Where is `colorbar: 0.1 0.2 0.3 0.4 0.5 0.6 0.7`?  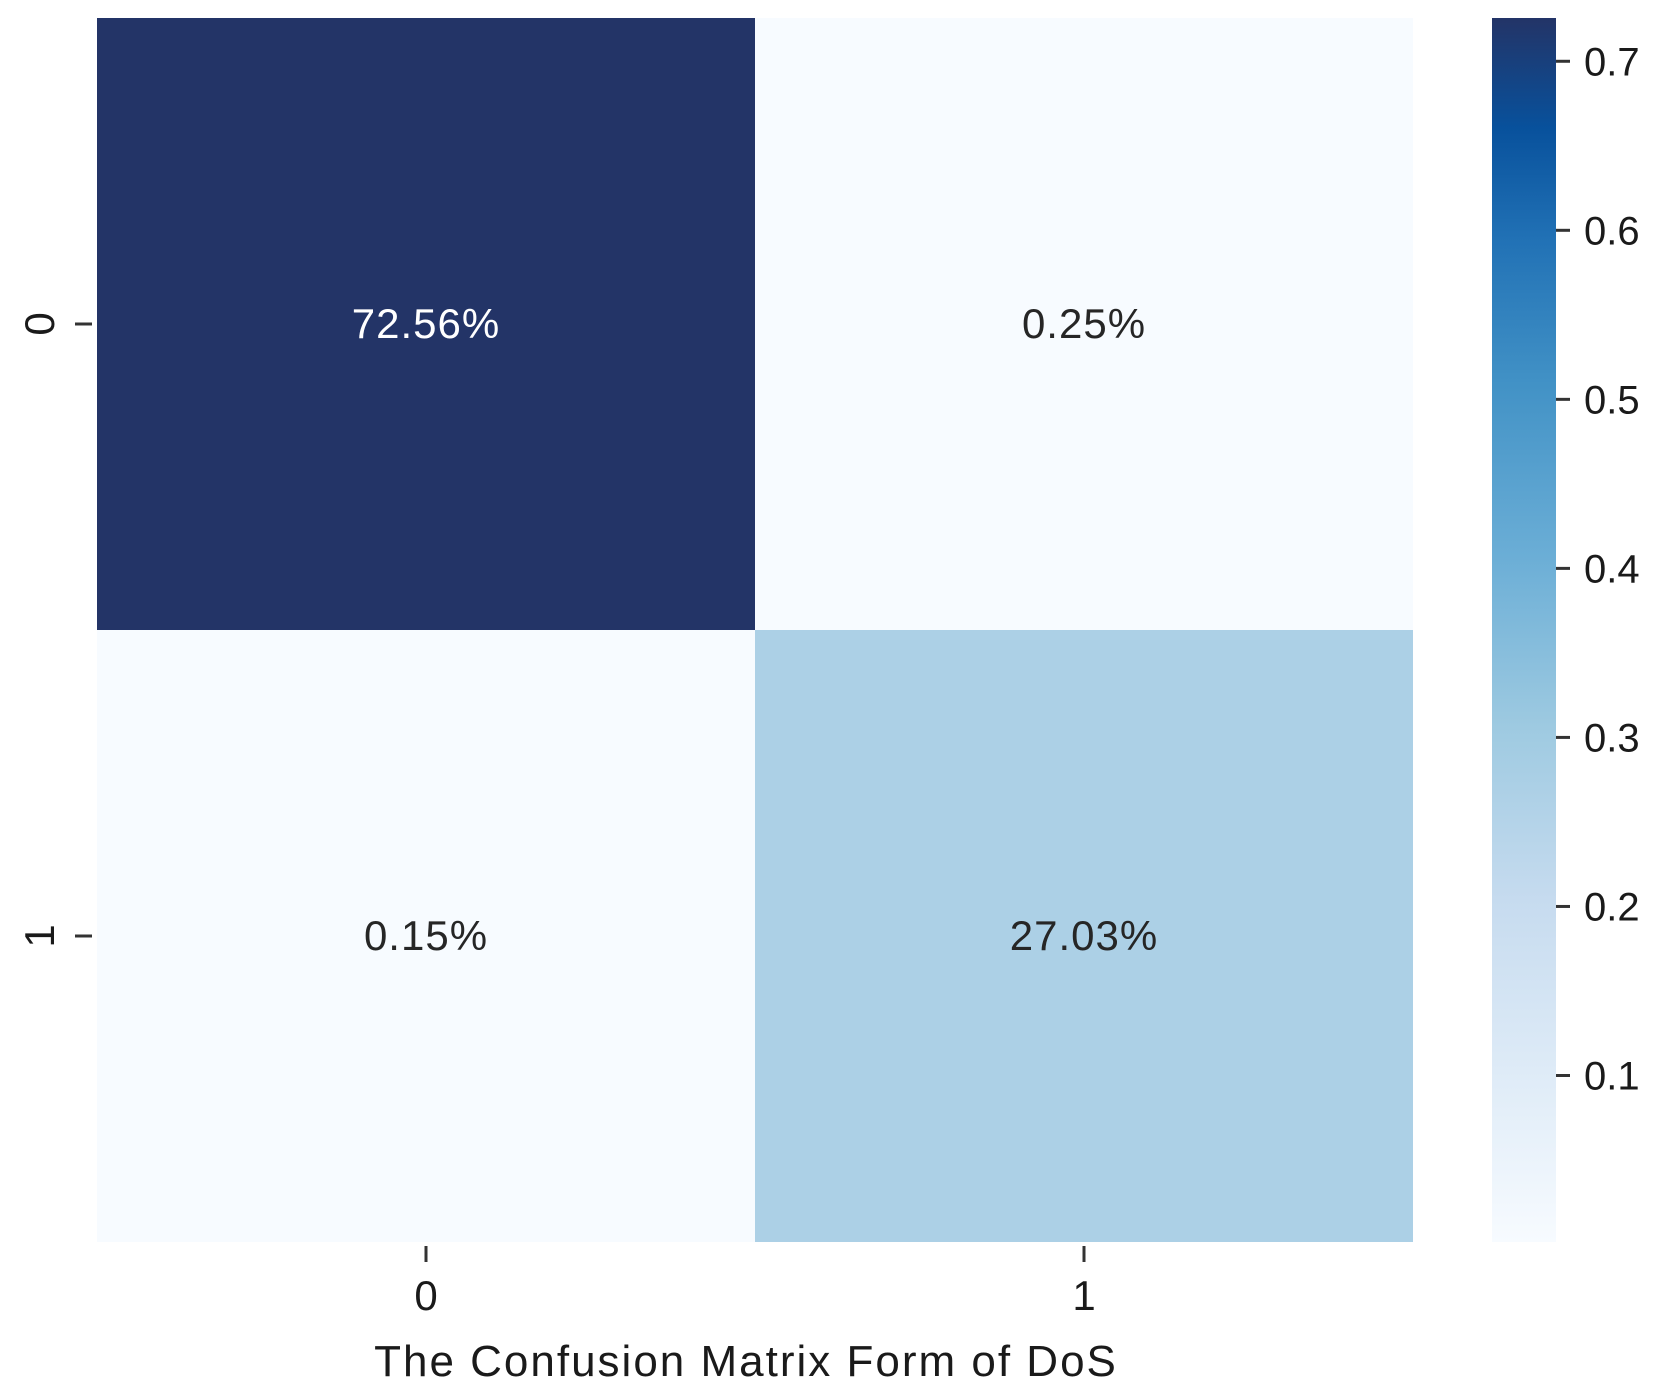 colorbar: 0.1 0.2 0.3 0.4 0.5 0.6 0.7 is located at coordinates (1566, 630).